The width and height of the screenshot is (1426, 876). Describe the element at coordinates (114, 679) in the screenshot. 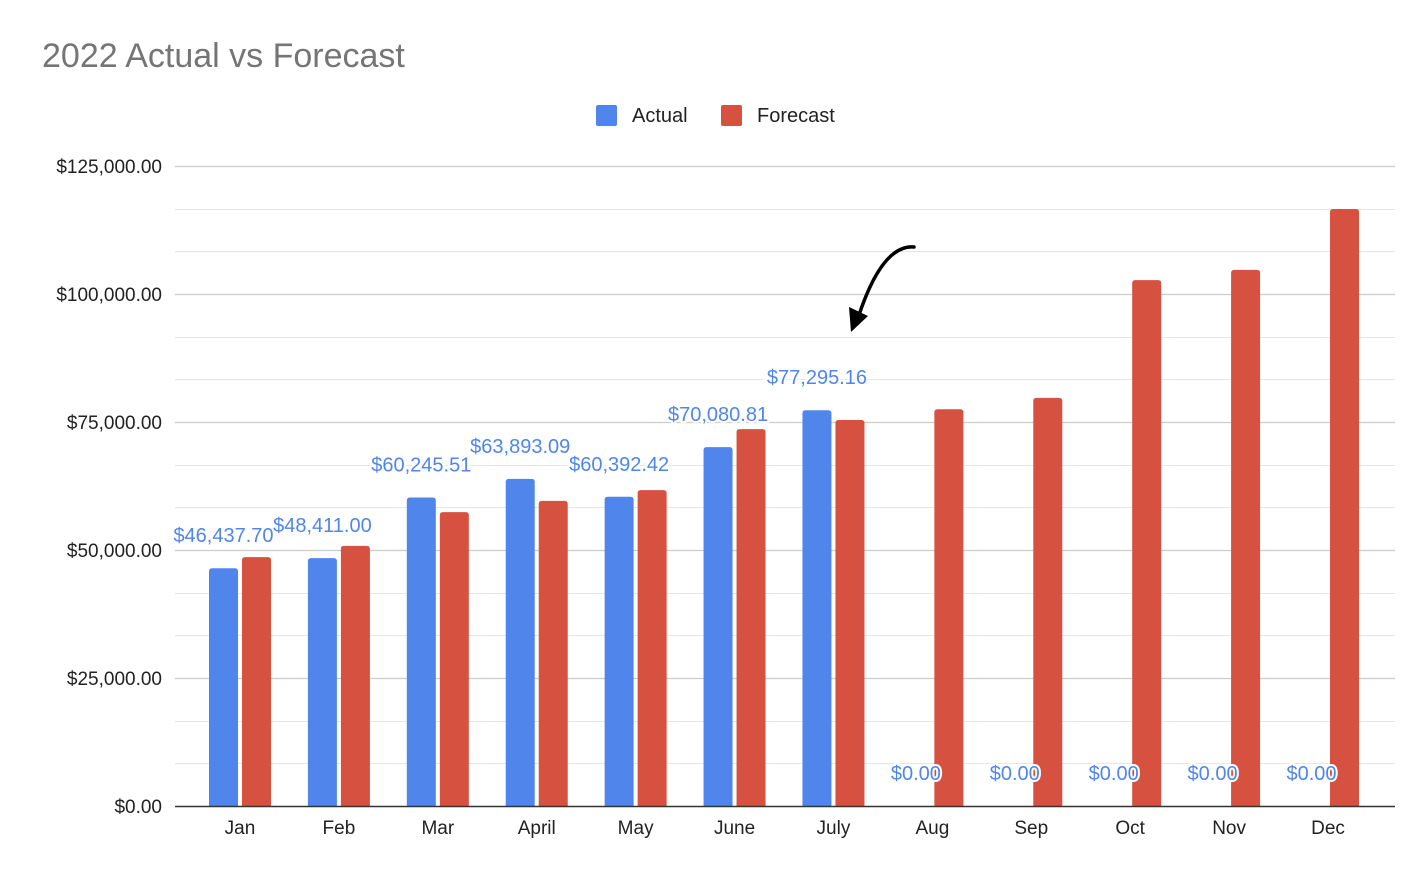

I see `y-tick-label: $25,000.00` at that location.